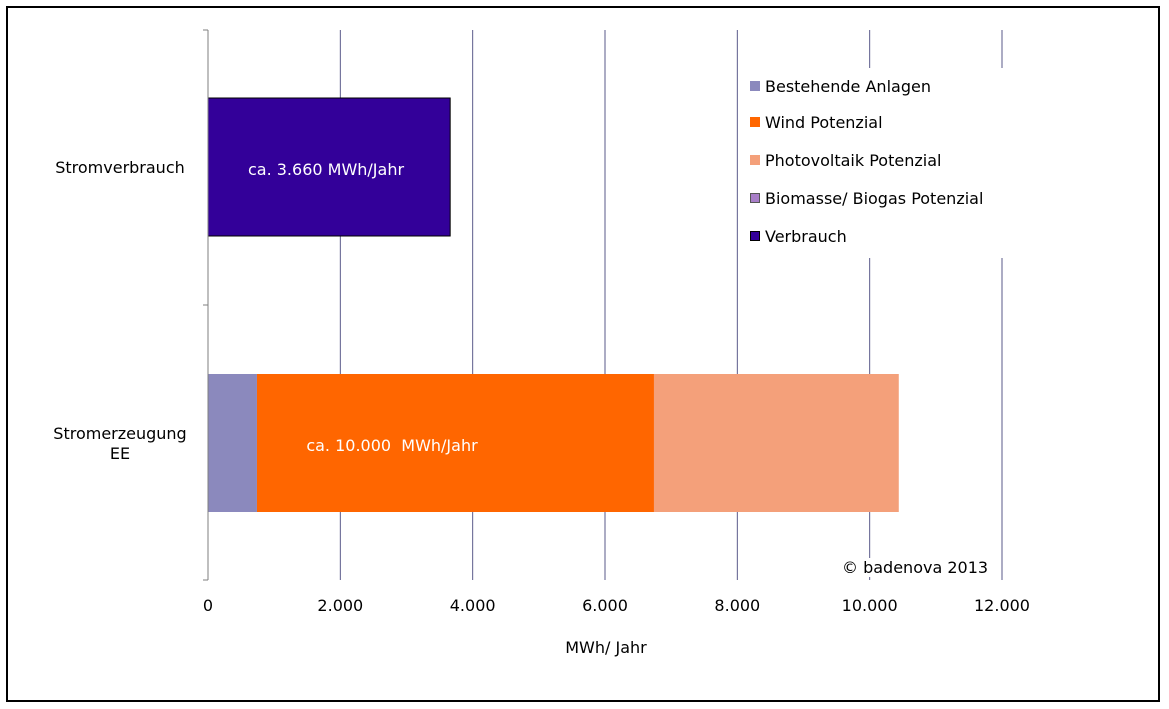 The width and height of the screenshot is (1169, 709). I want to click on bar-segment-wind-potenzial, so click(455, 443).